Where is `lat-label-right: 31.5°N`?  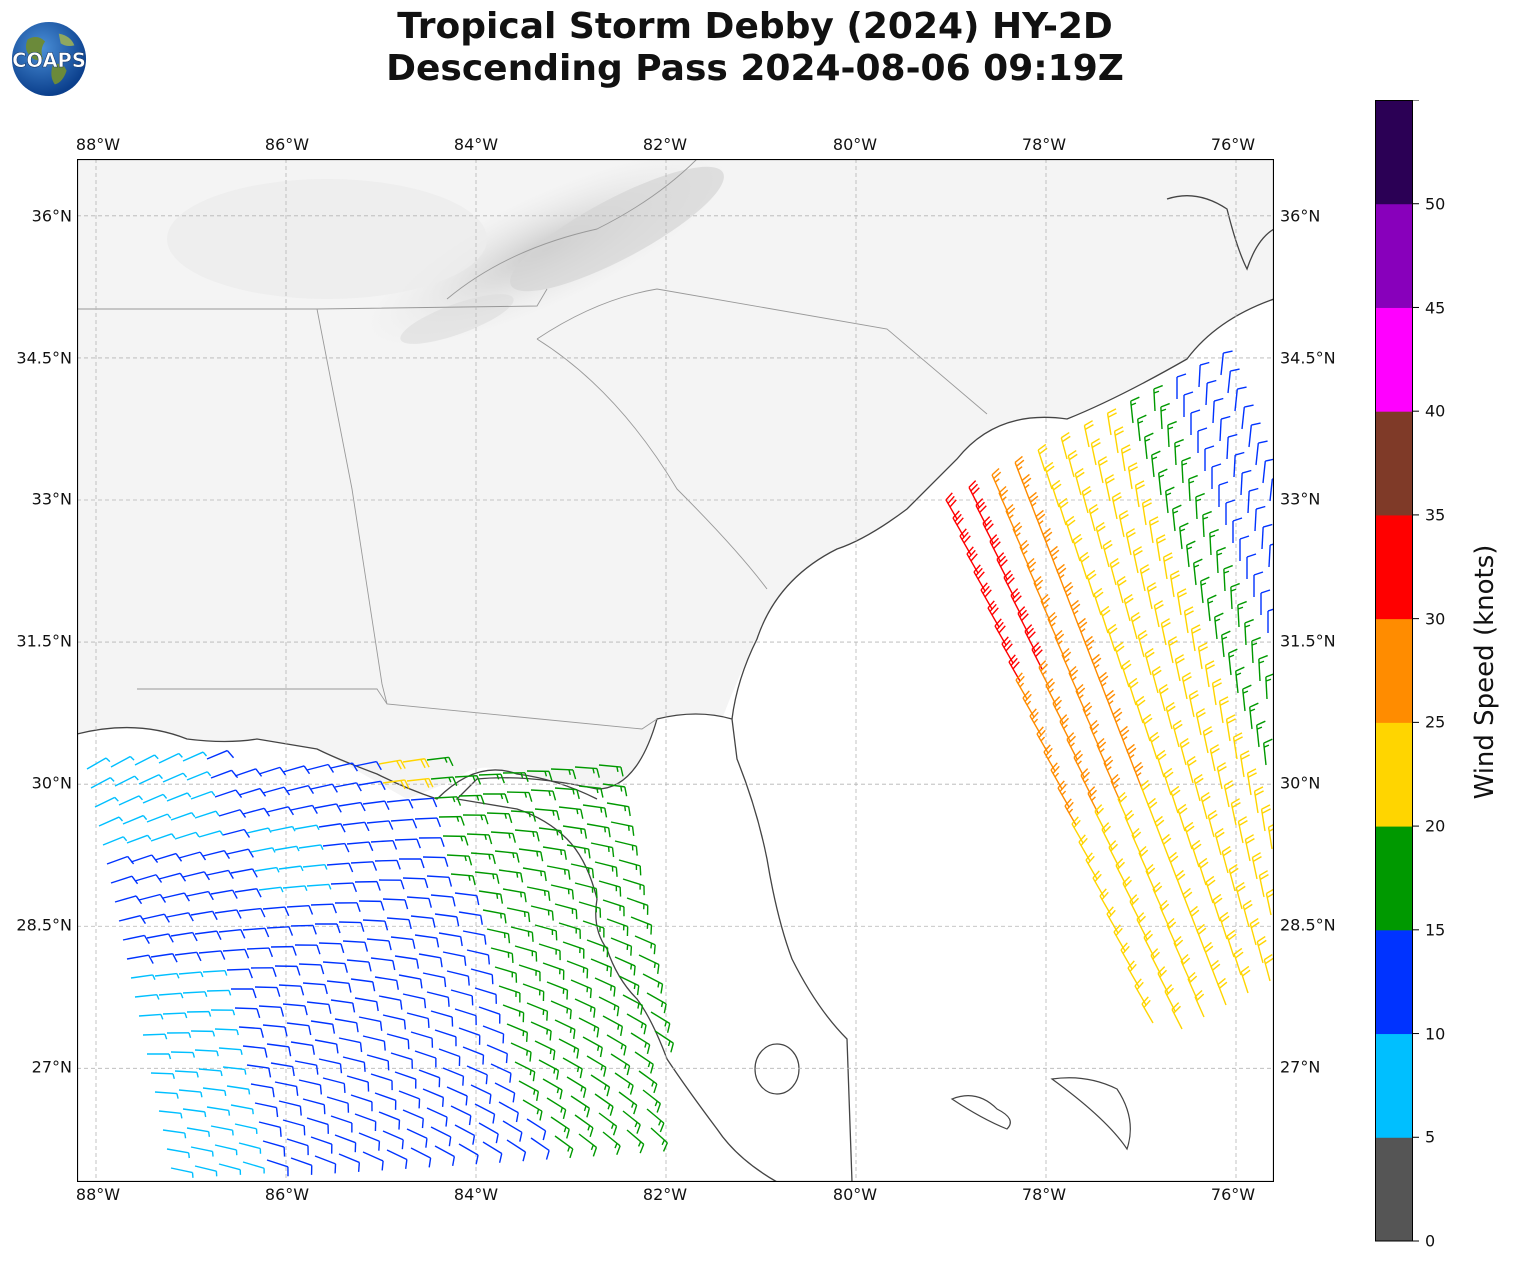 lat-label-right: 31.5°N is located at coordinates (1308, 641).